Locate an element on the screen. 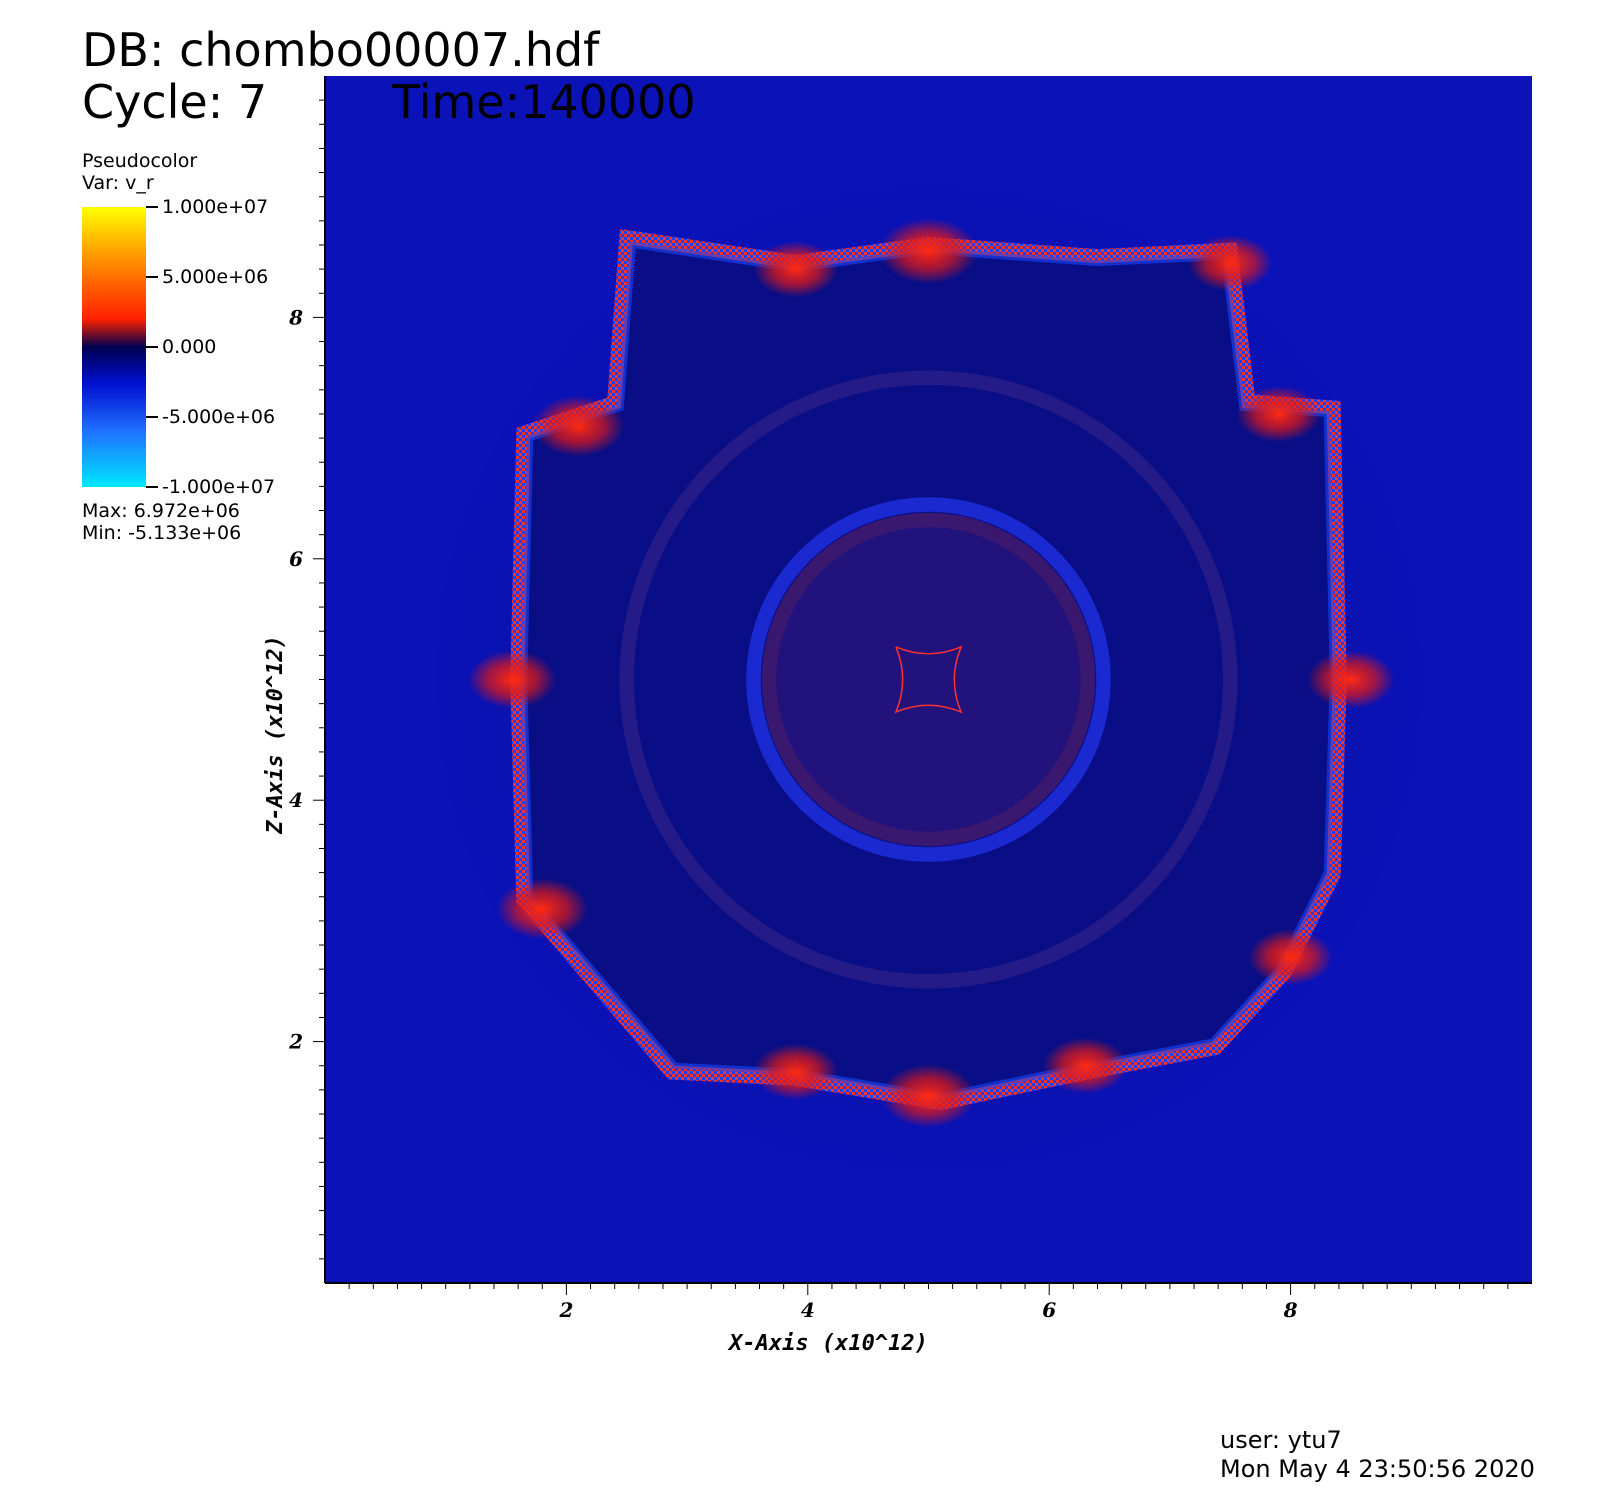 Image resolution: width=1612 pixels, height=1492 pixels. y-tick-label: 8 is located at coordinates (295, 317).